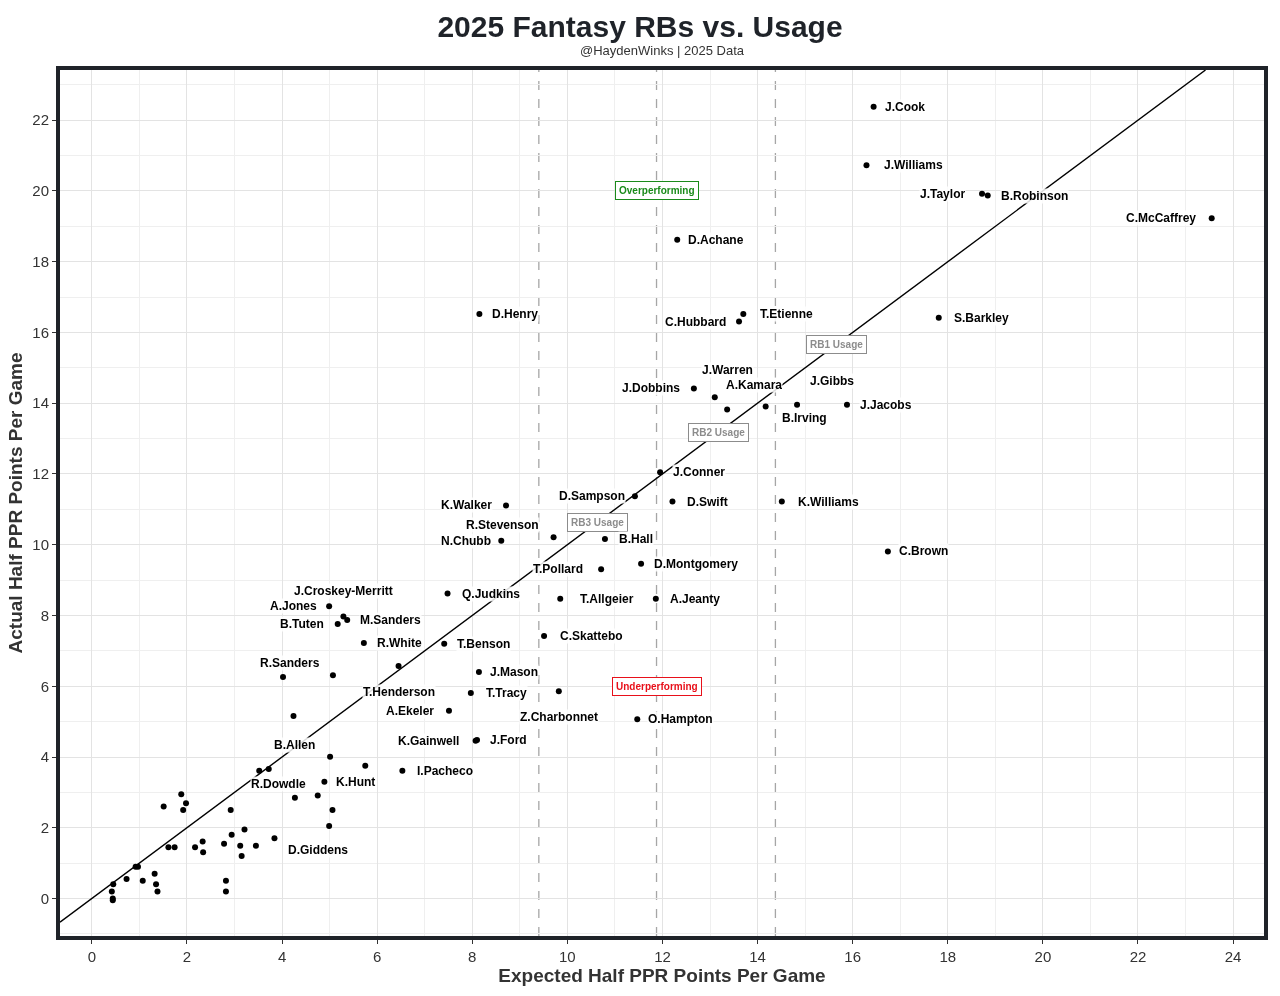 This screenshot has width=1280, height=996. I want to click on annotation: K.Walker, so click(467, 505).